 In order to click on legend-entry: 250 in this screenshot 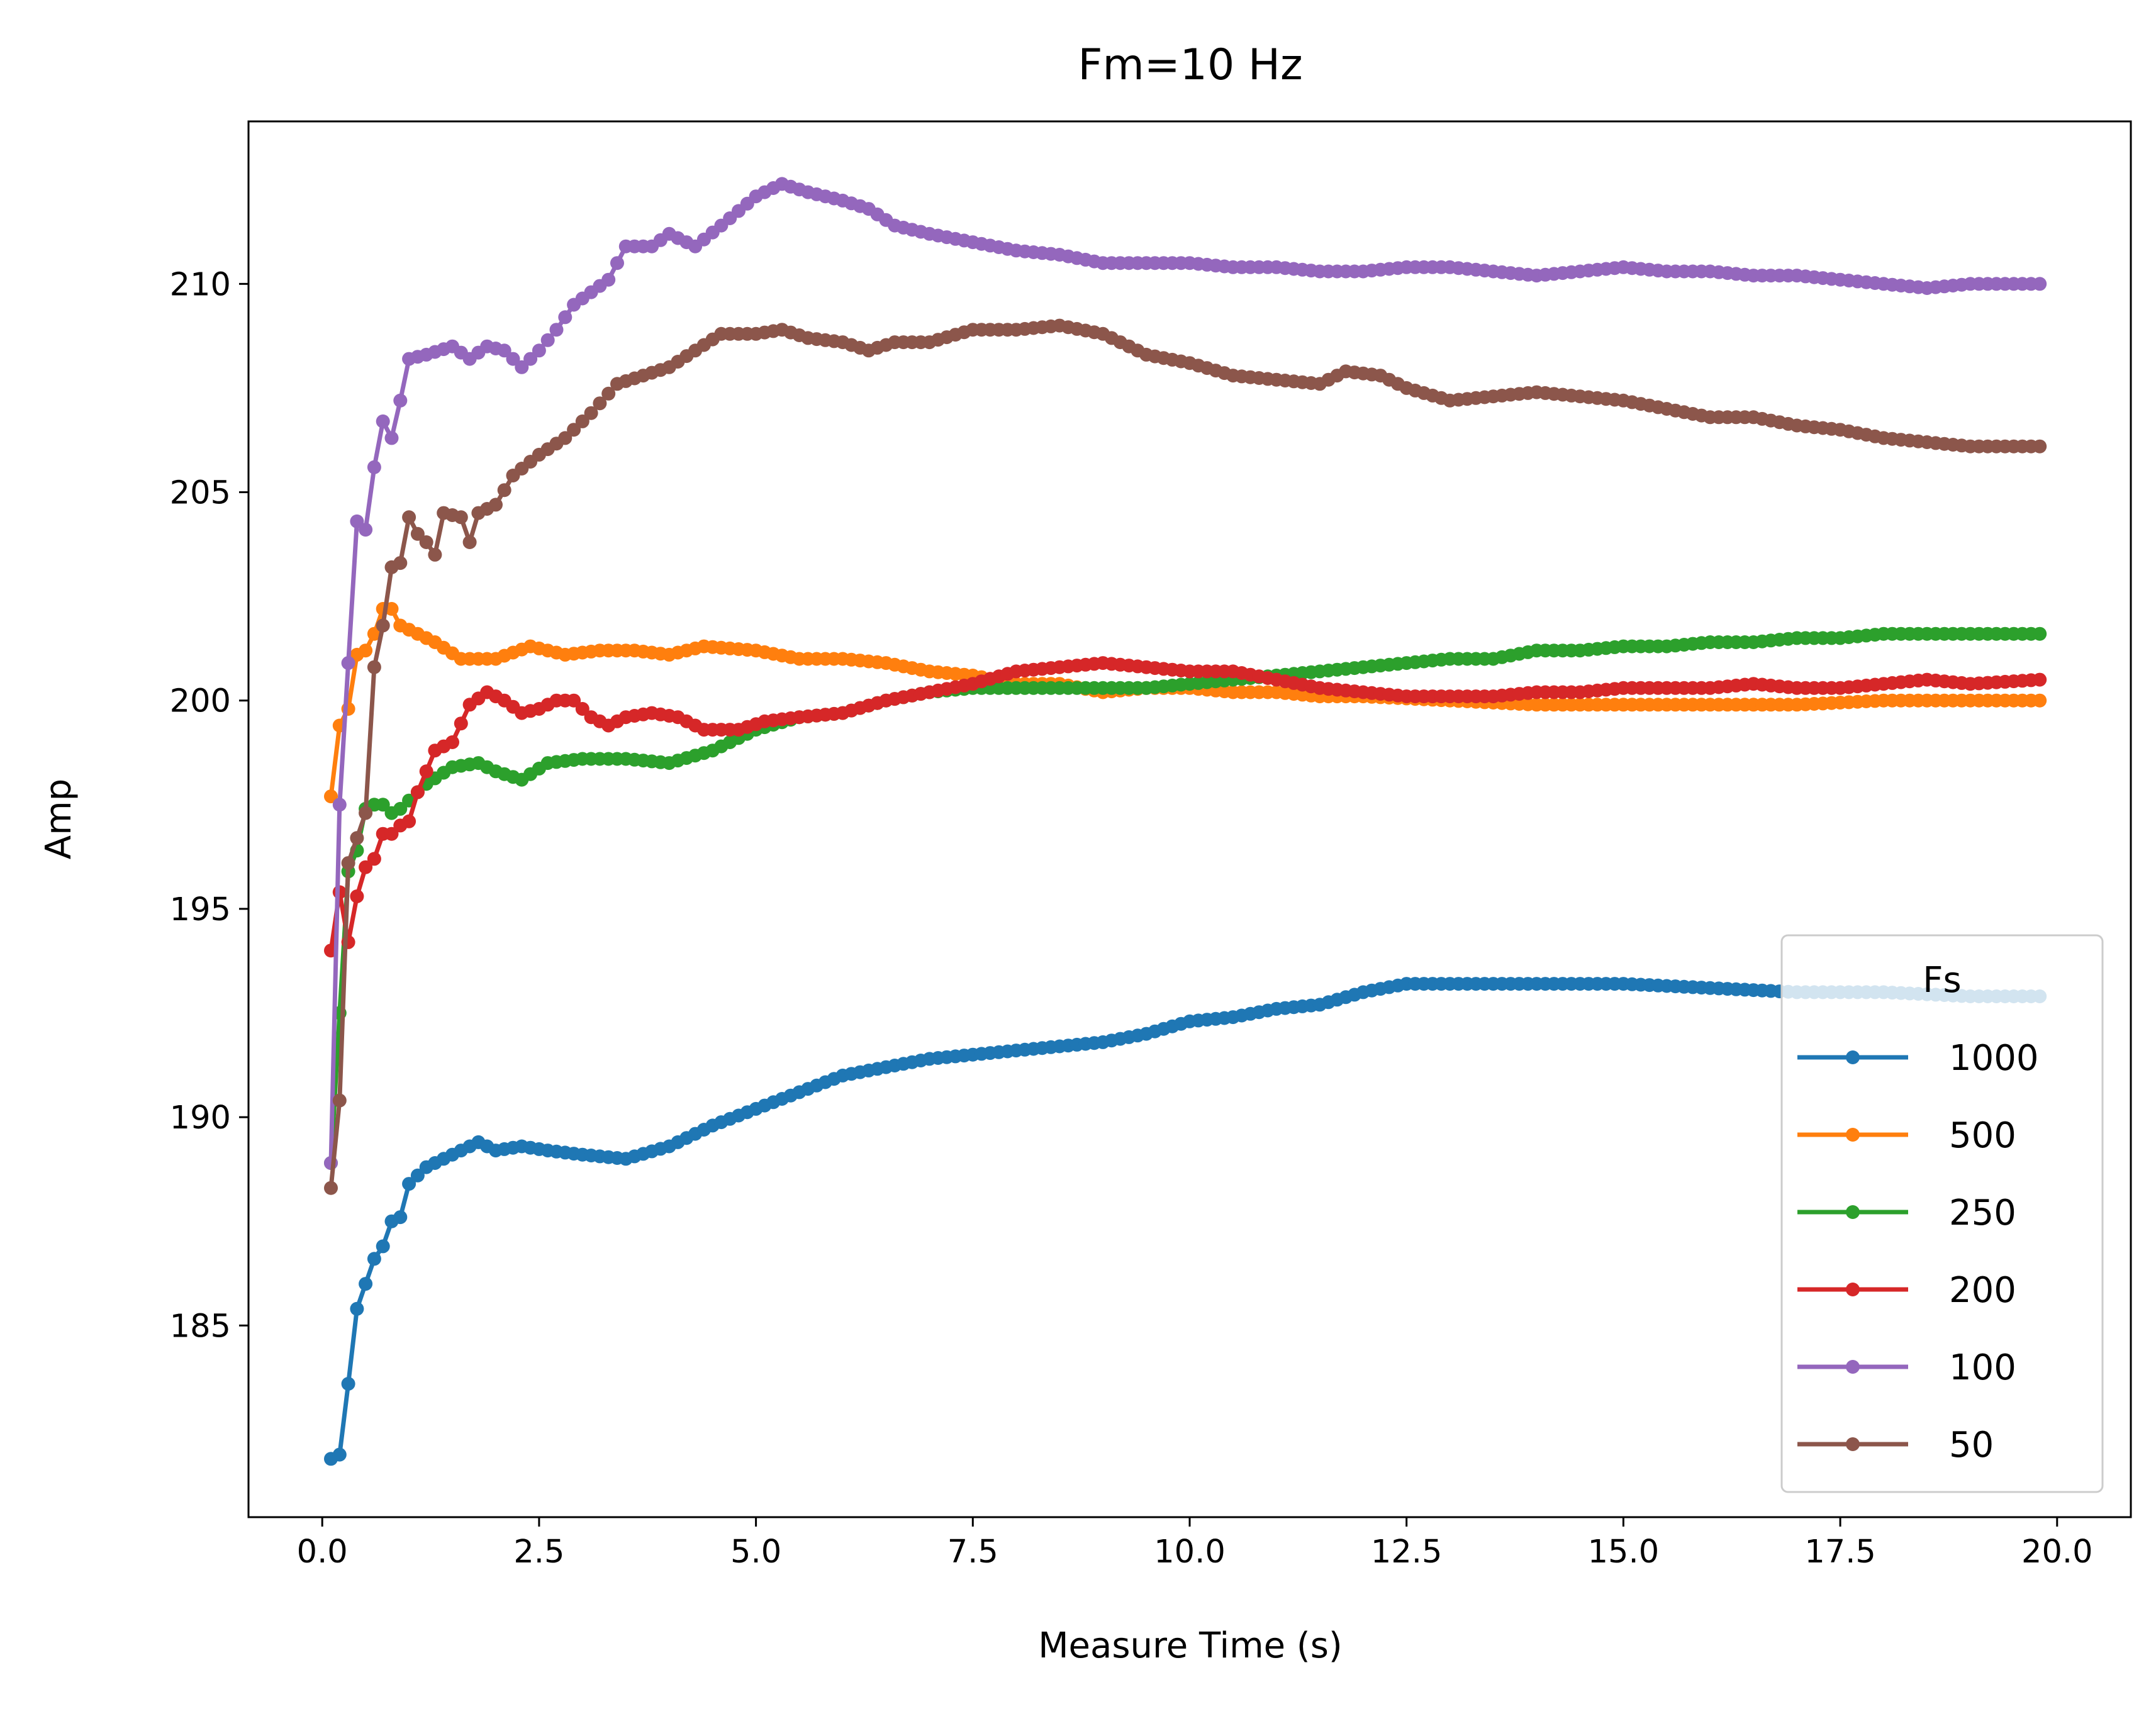, I will do `click(1906, 1213)`.